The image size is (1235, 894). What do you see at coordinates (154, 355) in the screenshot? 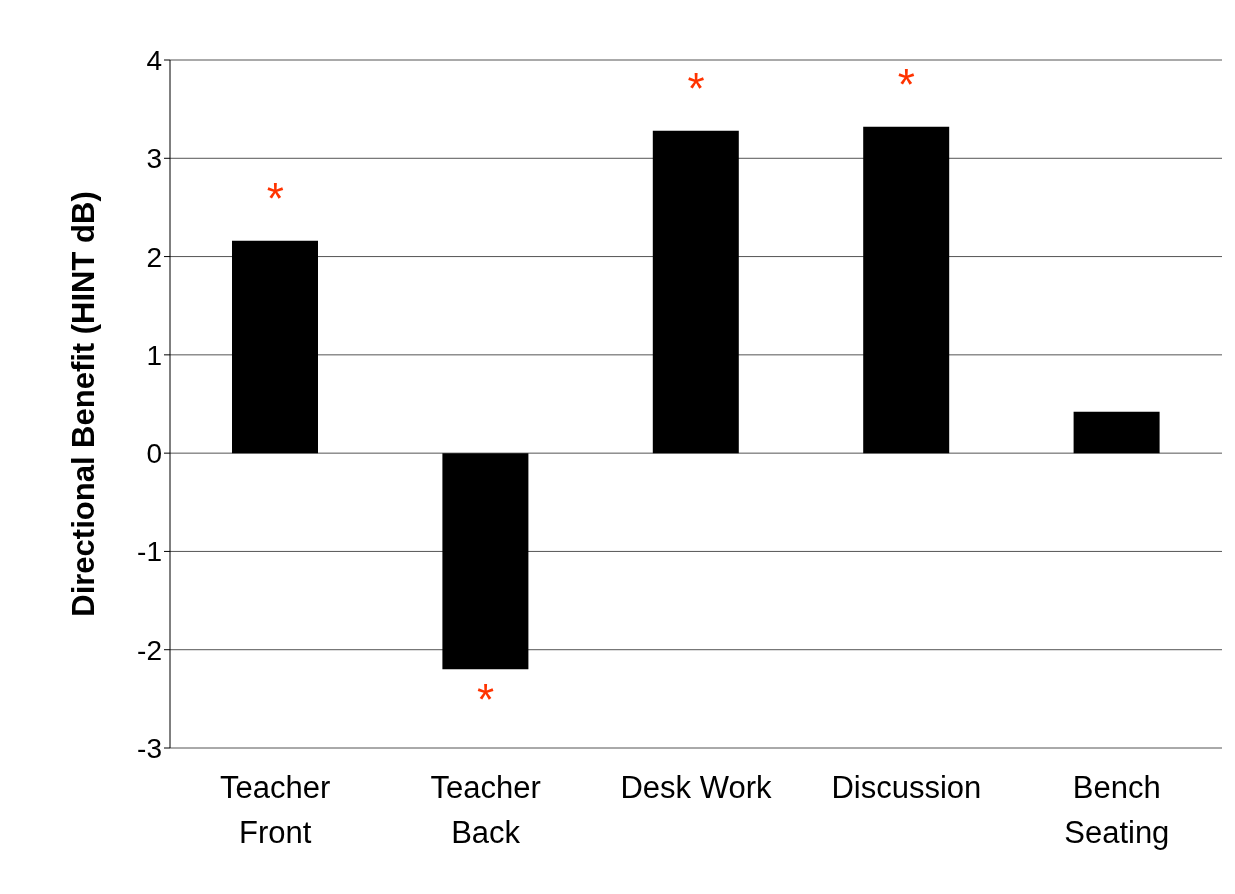
I see `y-tick-label: 1` at bounding box center [154, 355].